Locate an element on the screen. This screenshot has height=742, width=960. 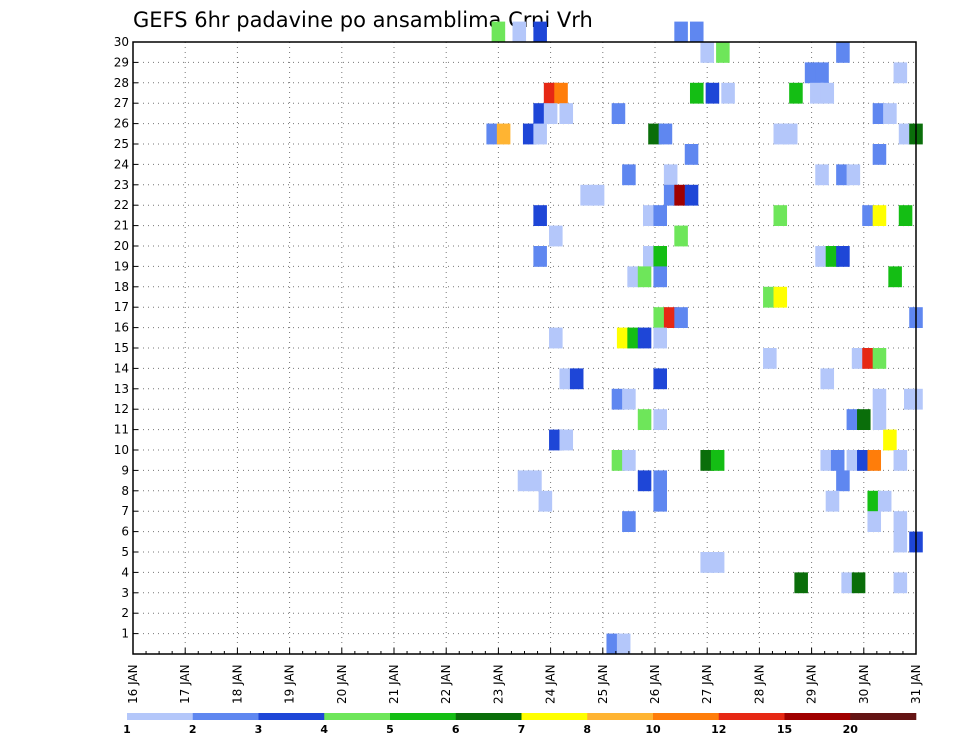
legend-label: 12 is located at coordinates (718, 729).